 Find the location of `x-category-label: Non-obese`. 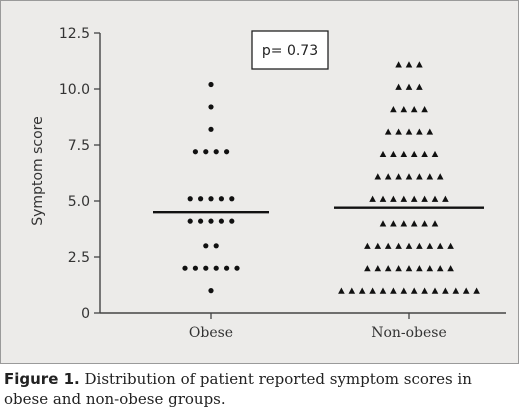

x-category-label: Non-obese is located at coordinates (409, 333).